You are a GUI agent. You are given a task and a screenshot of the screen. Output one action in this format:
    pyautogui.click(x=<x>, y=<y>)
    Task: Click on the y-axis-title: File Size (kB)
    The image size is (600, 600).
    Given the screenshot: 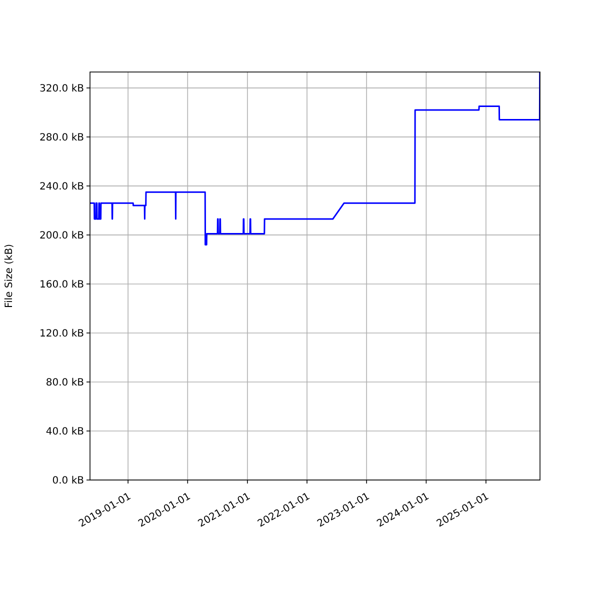 What is the action you would take?
    pyautogui.click(x=9, y=276)
    